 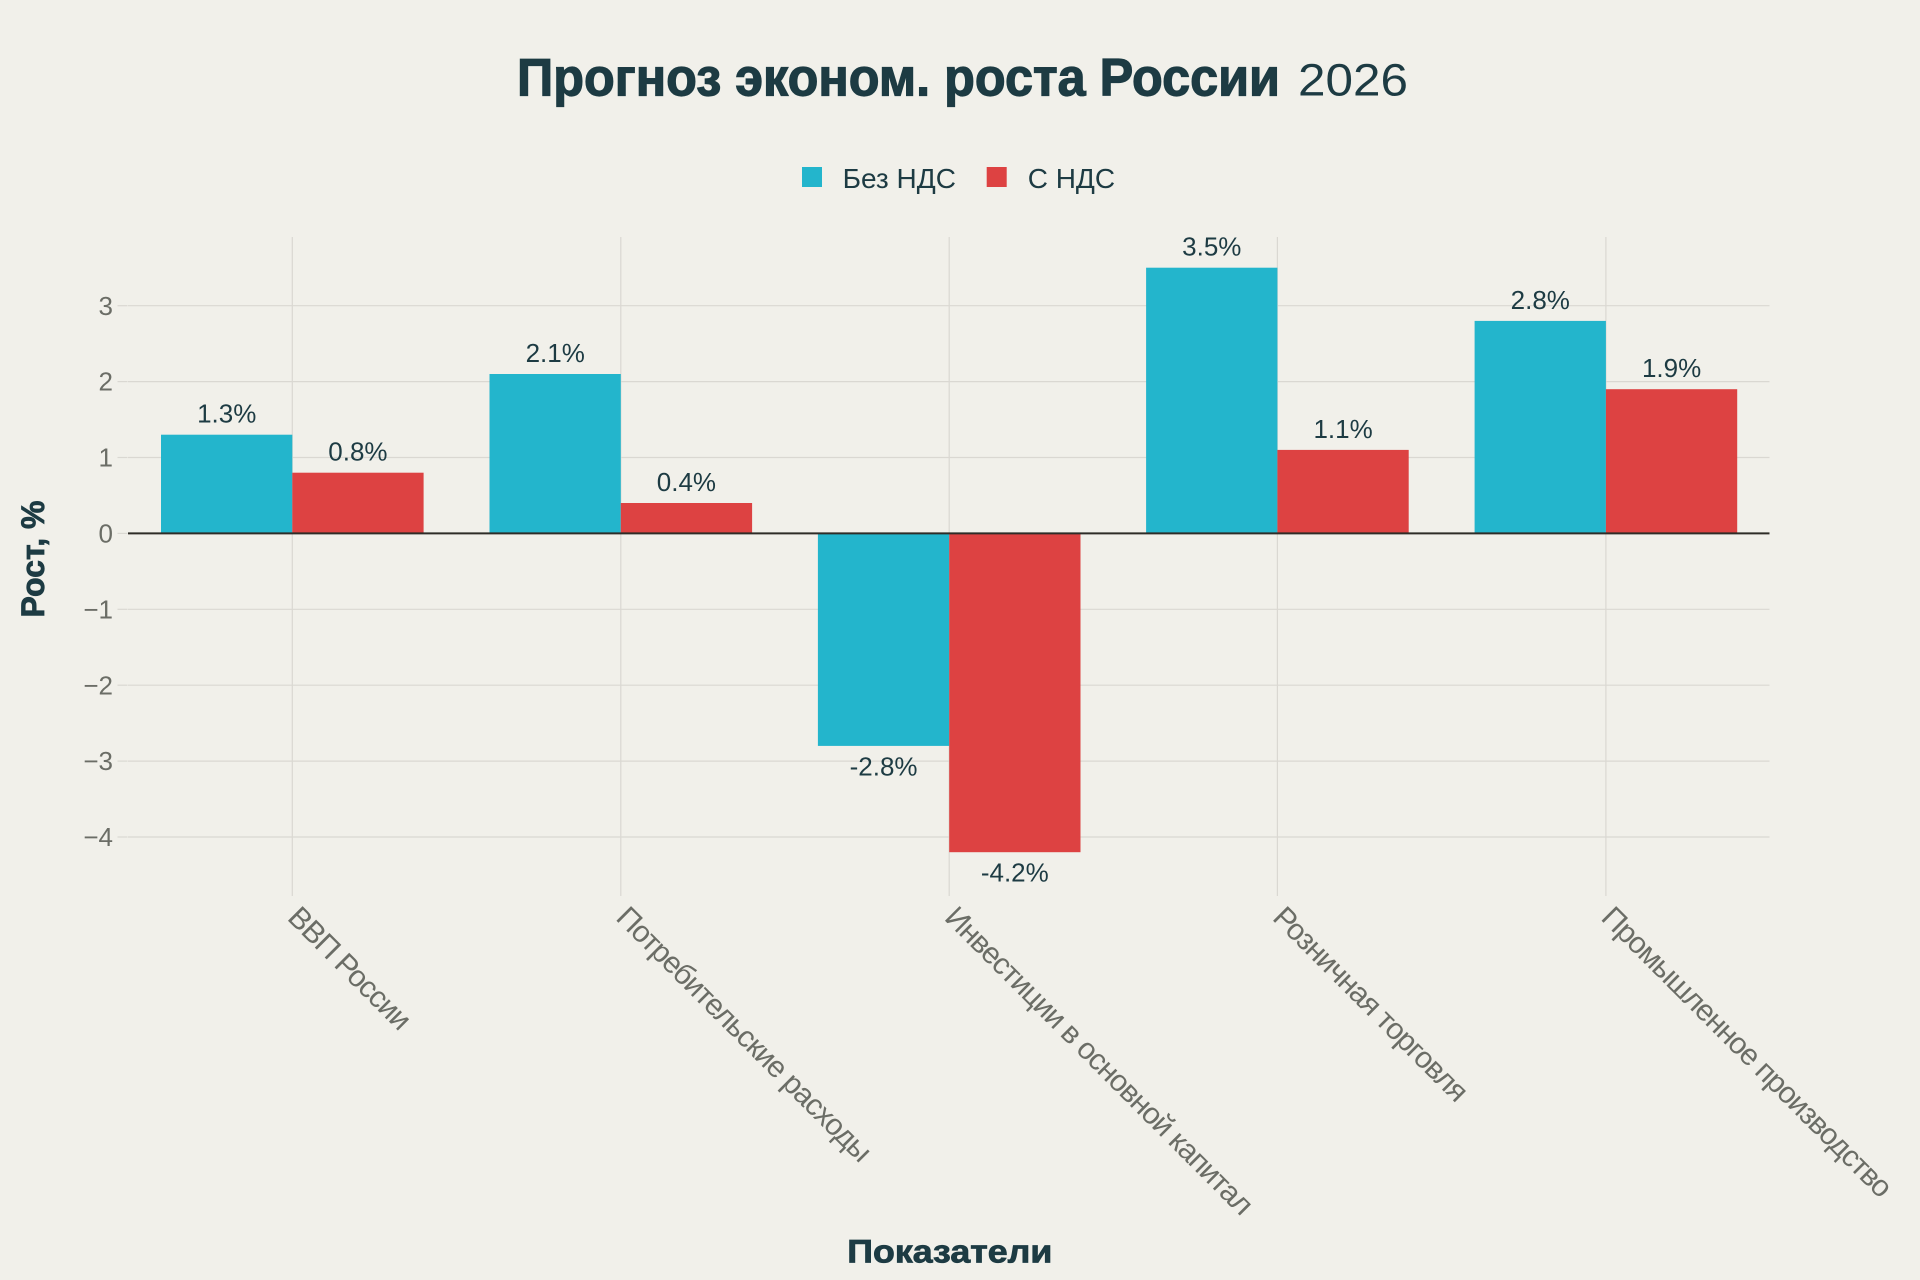 What do you see at coordinates (898, 78) in the screenshot?
I see `svg-text: Прогноз эконом. роста России` at bounding box center [898, 78].